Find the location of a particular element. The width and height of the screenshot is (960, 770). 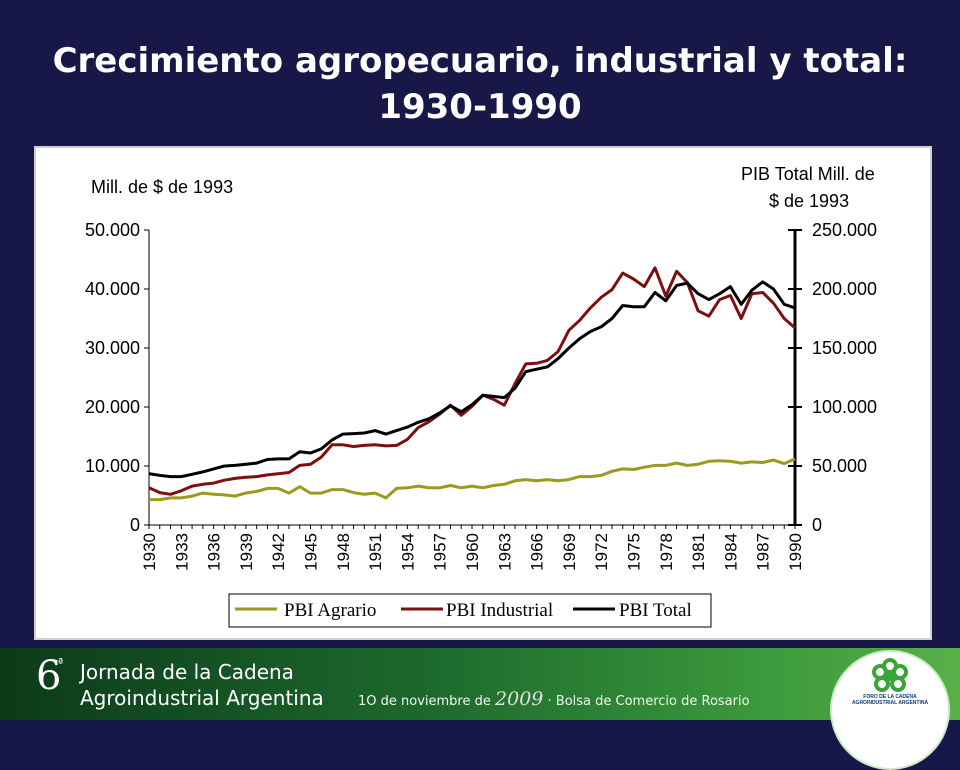

x-tick-label: 1957 is located at coordinates (440, 552).